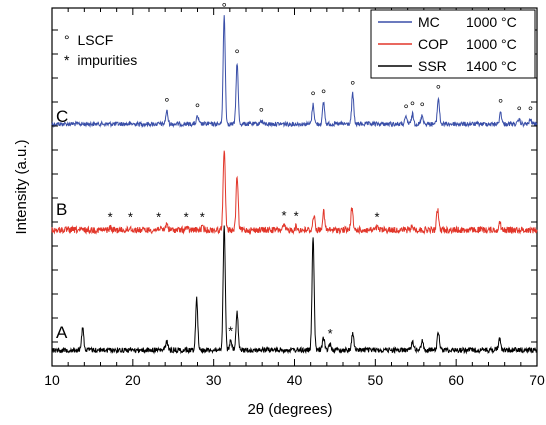 The height and width of the screenshot is (425, 546). I want to click on legend-temp-cop: 1000 °C, so click(491, 44).